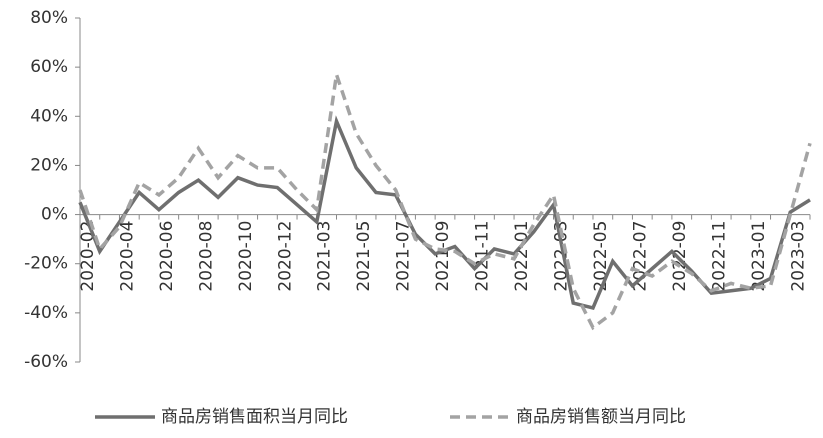 This screenshot has width=823, height=438. What do you see at coordinates (719, 256) in the screenshot?
I see `x-tick-label: 2022-11` at bounding box center [719, 256].